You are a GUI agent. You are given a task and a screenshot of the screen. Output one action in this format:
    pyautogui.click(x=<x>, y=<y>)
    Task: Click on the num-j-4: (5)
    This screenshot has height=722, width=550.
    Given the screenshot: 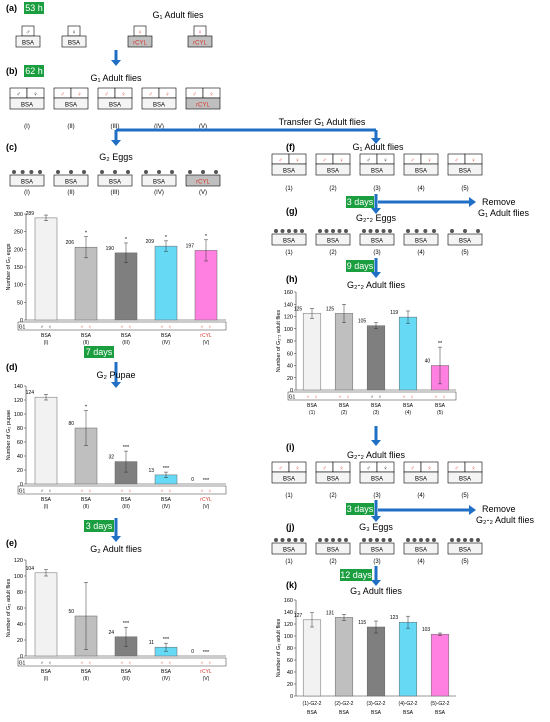 What is the action you would take?
    pyautogui.click(x=464, y=562)
    